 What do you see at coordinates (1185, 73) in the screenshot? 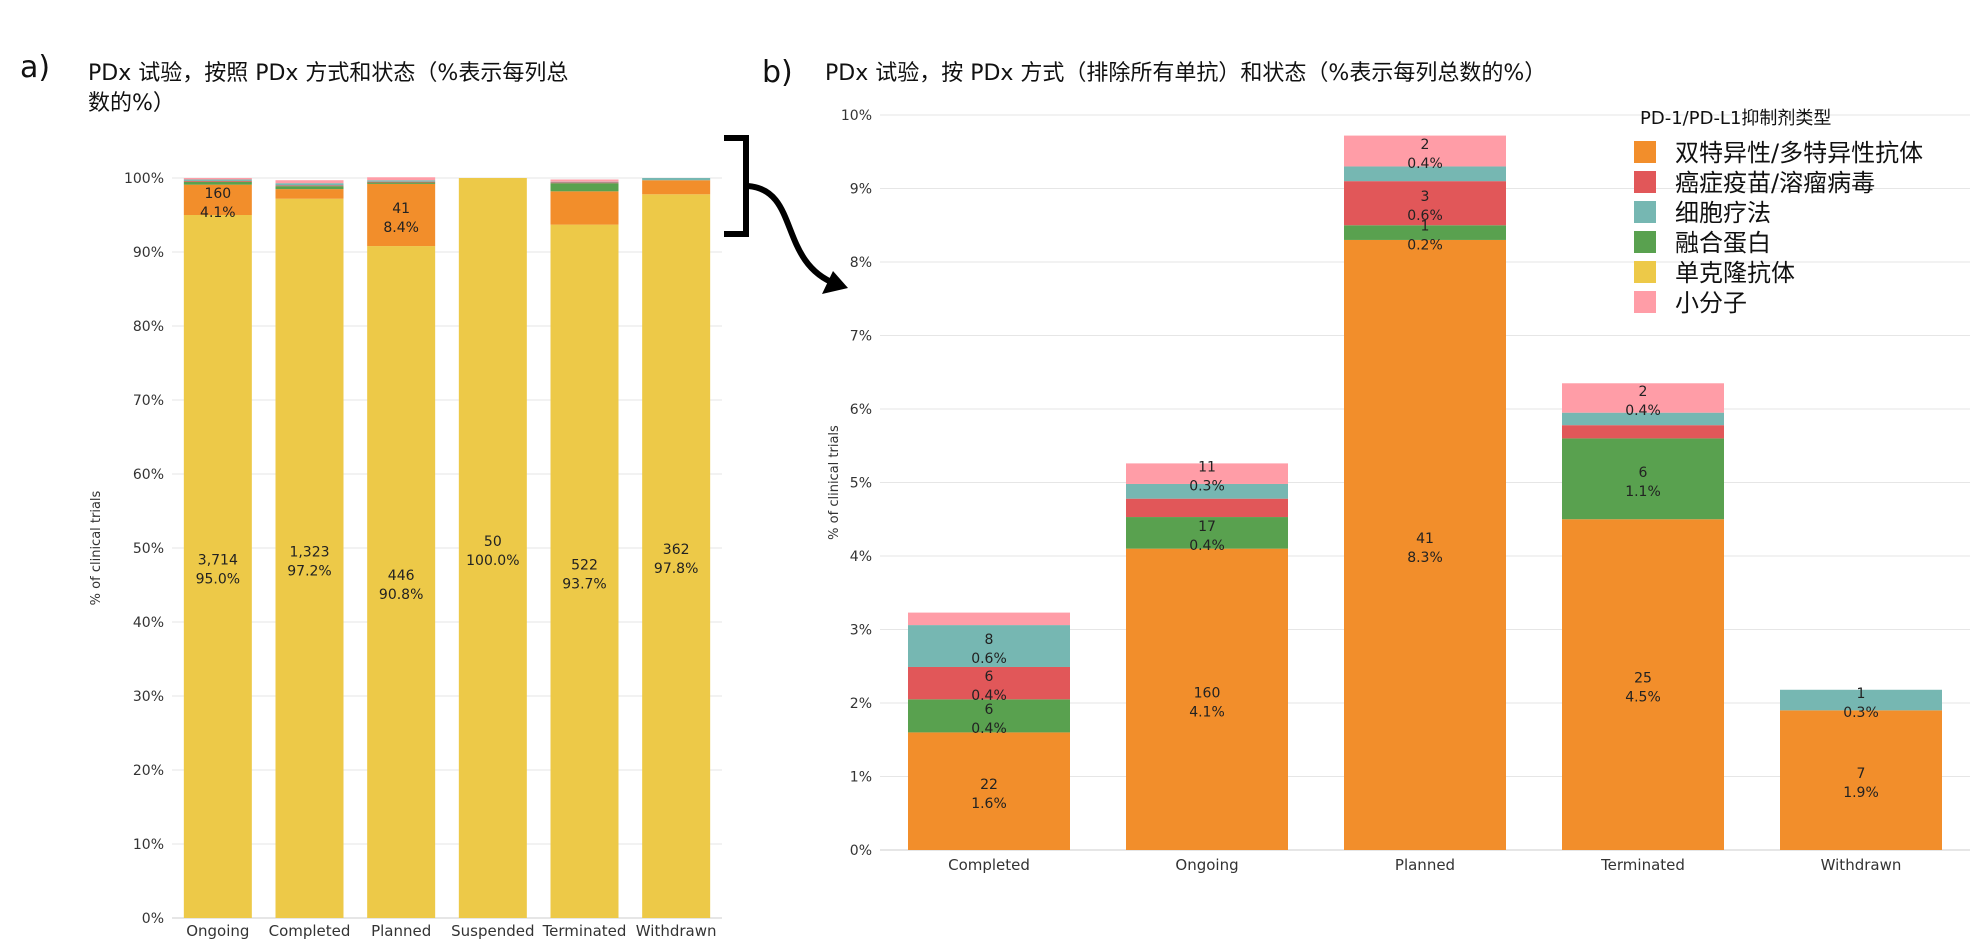
I see `panel-b-title: PDx 试验，按 PDx 方式（排除所有单抗）和状态（%表示每列总数的%）` at bounding box center [1185, 73].